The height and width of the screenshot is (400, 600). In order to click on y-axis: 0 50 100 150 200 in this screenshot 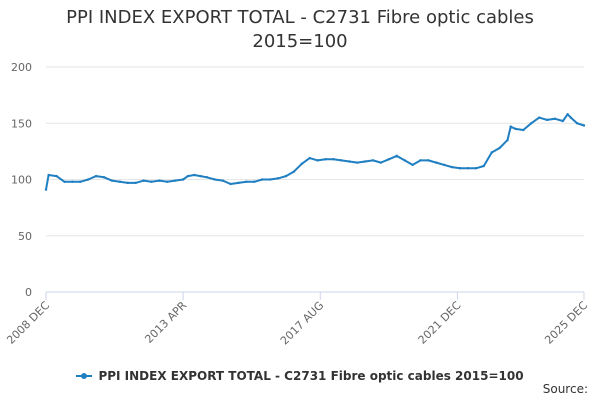, I will do `click(21, 180)`.